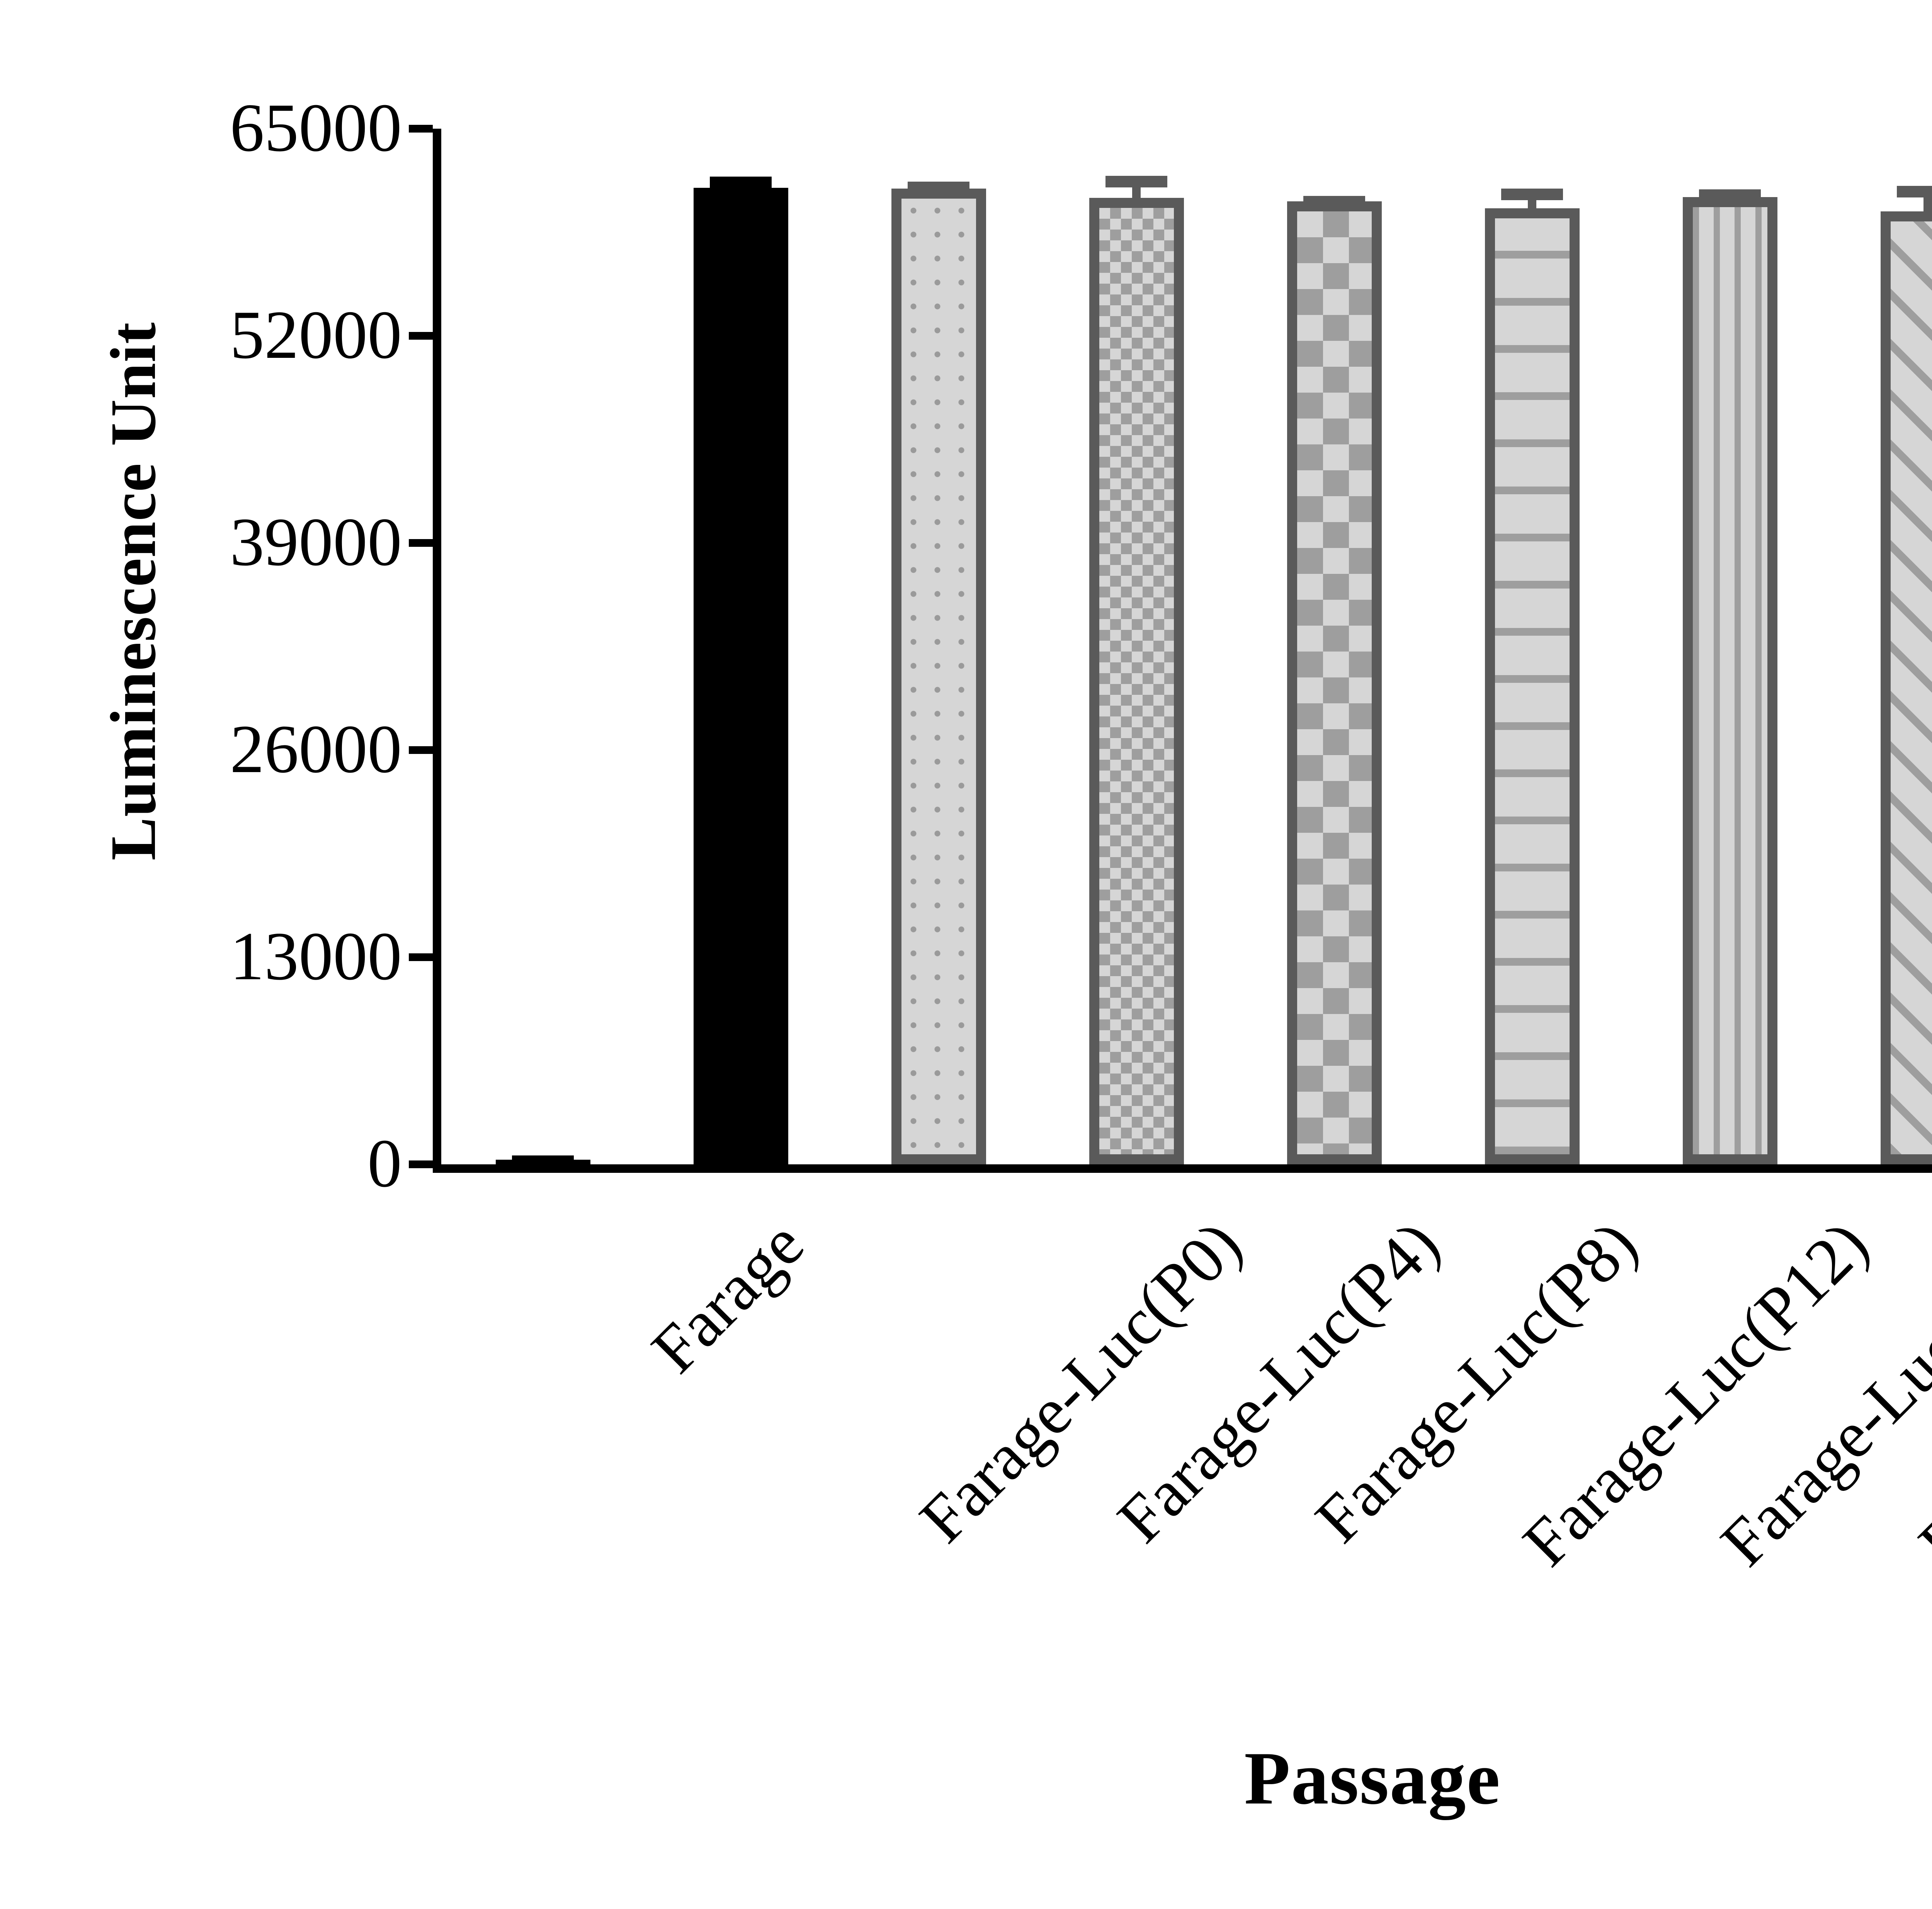 The height and width of the screenshot is (1909, 1932). What do you see at coordinates (1183, 1168) in the screenshot?
I see `x-axis-line` at bounding box center [1183, 1168].